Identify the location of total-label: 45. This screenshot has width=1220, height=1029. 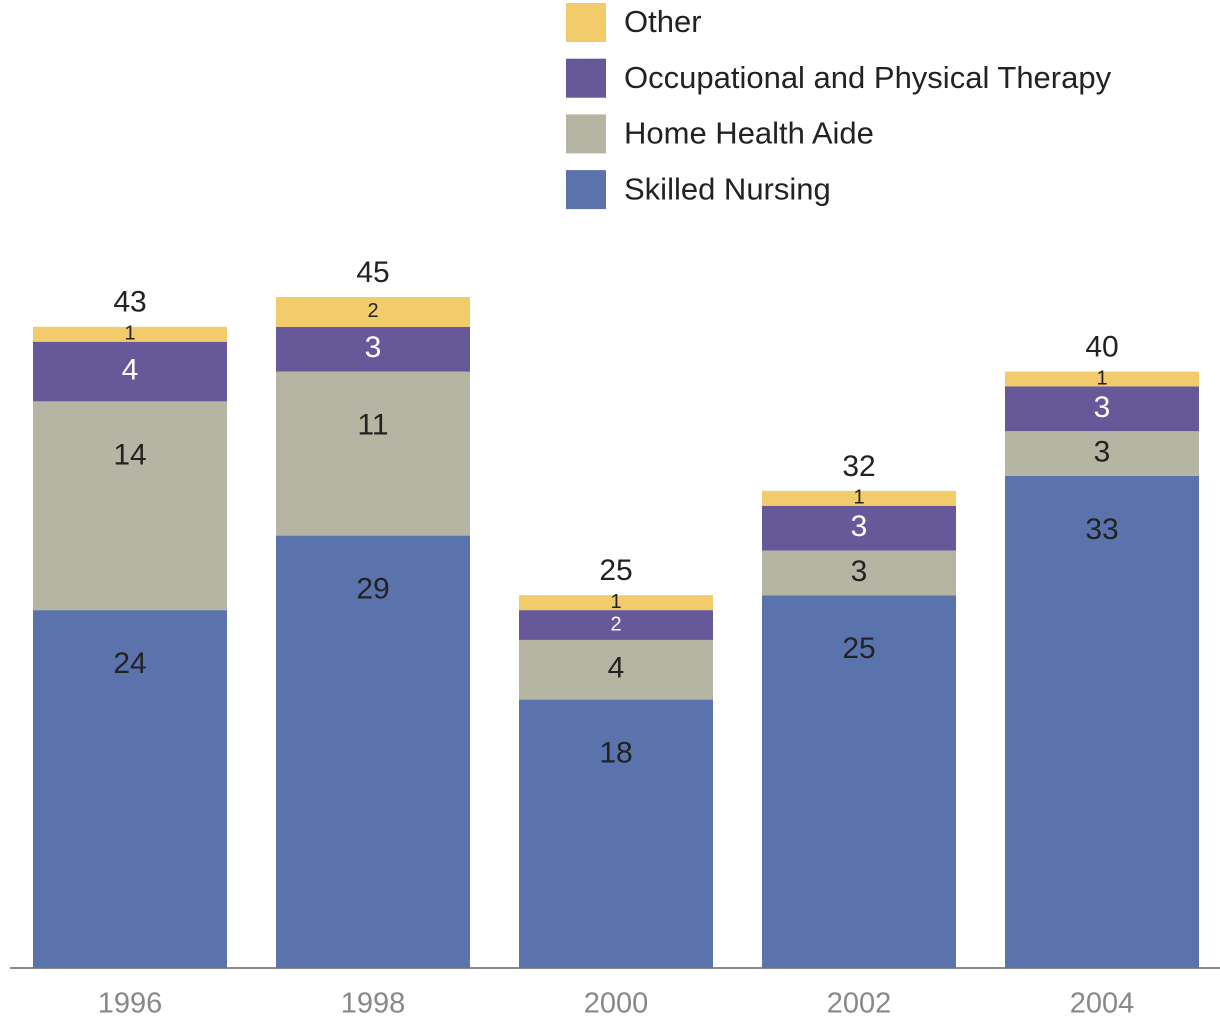
(372, 272).